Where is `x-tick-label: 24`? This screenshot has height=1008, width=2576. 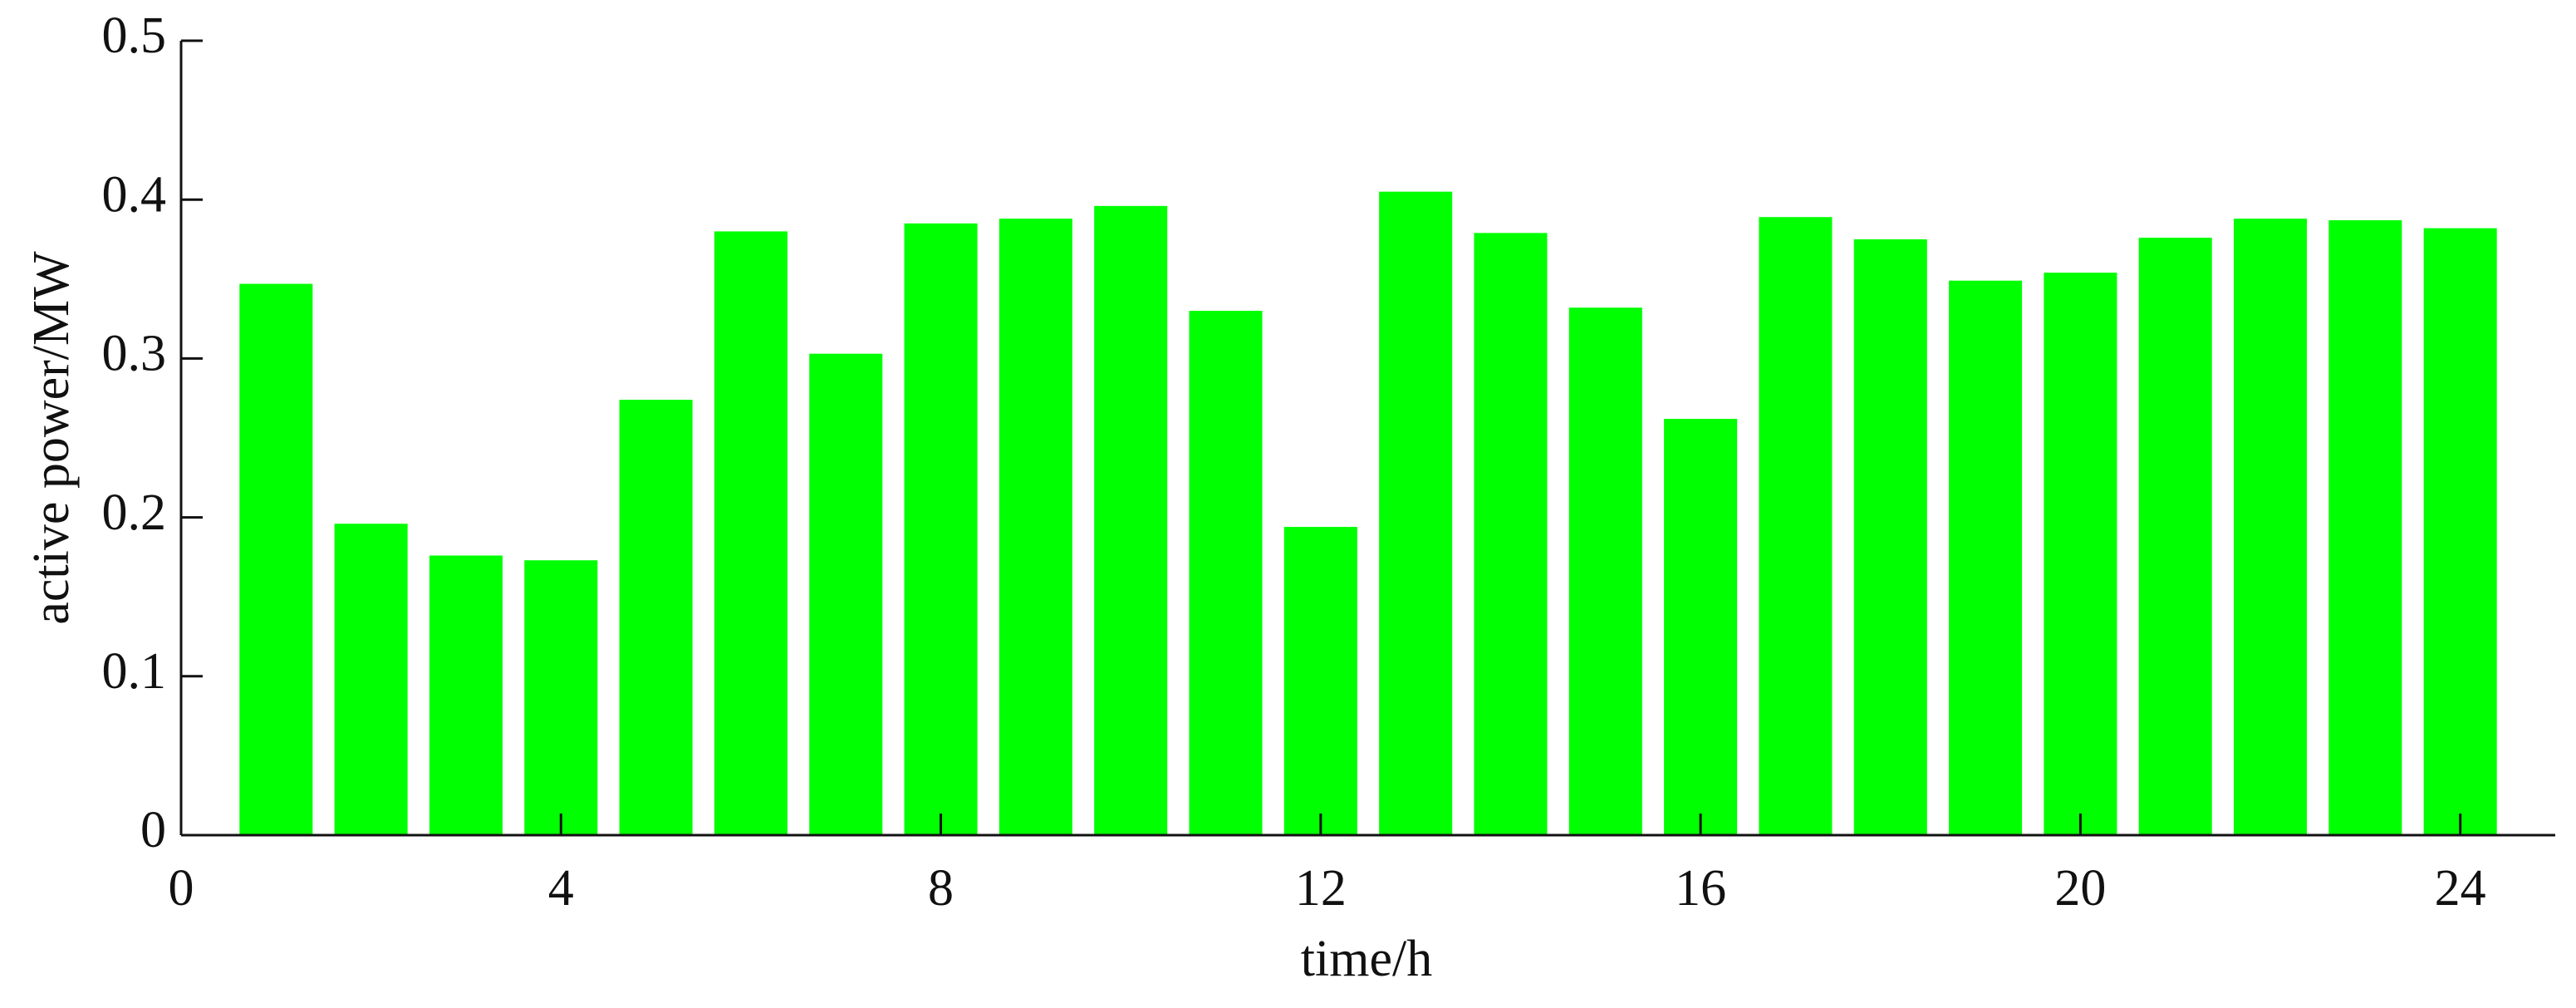 x-tick-label: 24 is located at coordinates (2460, 888).